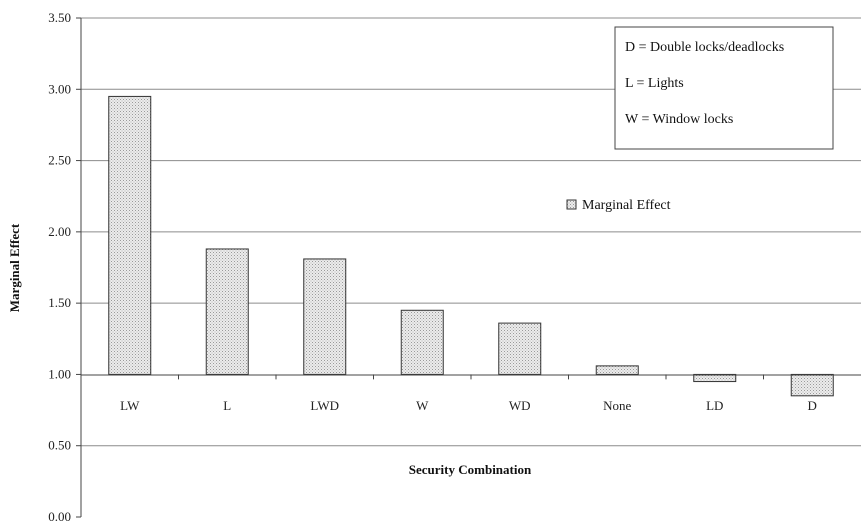 Image resolution: width=861 pixels, height=521 pixels. What do you see at coordinates (471, 377) in the screenshot?
I see `category-tick-marks` at bounding box center [471, 377].